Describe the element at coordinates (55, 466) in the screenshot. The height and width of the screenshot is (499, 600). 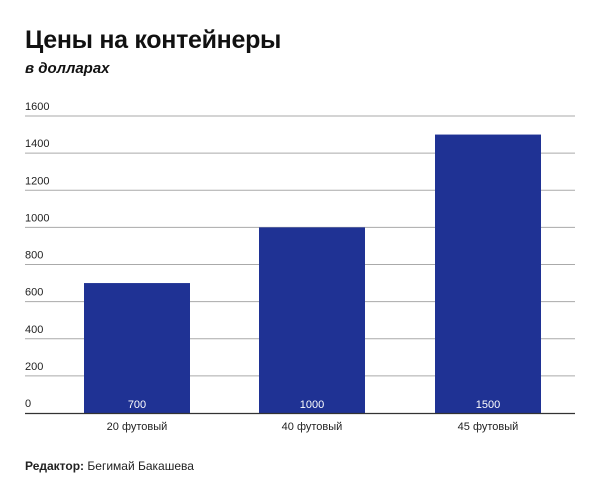
I see `editor-label: Редактор:` at that location.